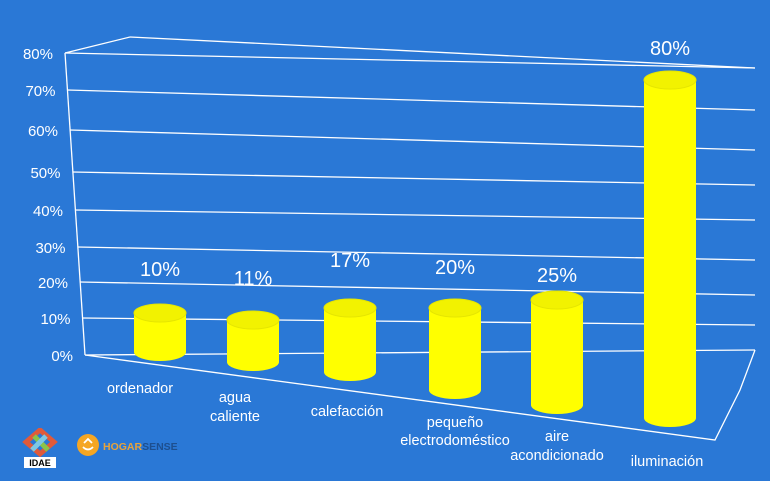  Describe the element at coordinates (455, 441) in the screenshot. I see `category-label: electrodoméstico` at that location.